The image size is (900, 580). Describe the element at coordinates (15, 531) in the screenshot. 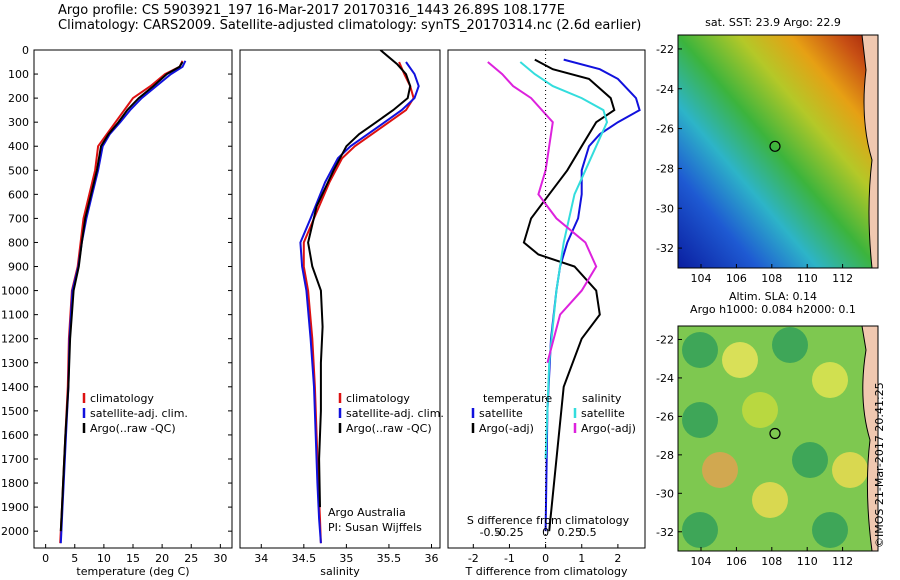

I see `y-tick-label: 2000` at that location.